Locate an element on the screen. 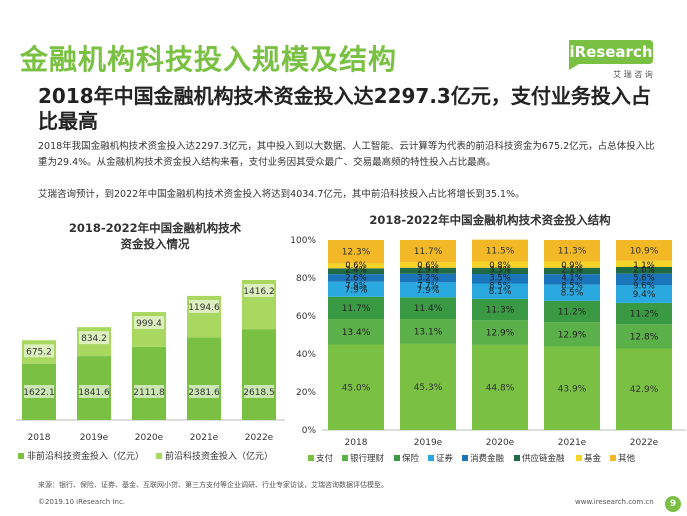 This screenshot has height=516, width=687. chart1-data-label: 999.4 is located at coordinates (149, 324).